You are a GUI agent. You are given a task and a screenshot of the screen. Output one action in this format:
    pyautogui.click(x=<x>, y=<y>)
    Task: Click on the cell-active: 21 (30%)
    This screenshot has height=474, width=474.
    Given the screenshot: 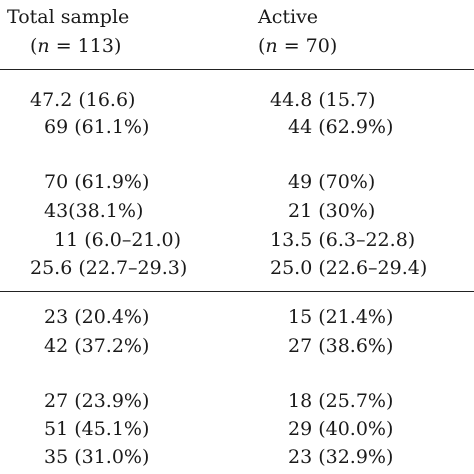 What is the action you would take?
    pyautogui.click(x=332, y=211)
    